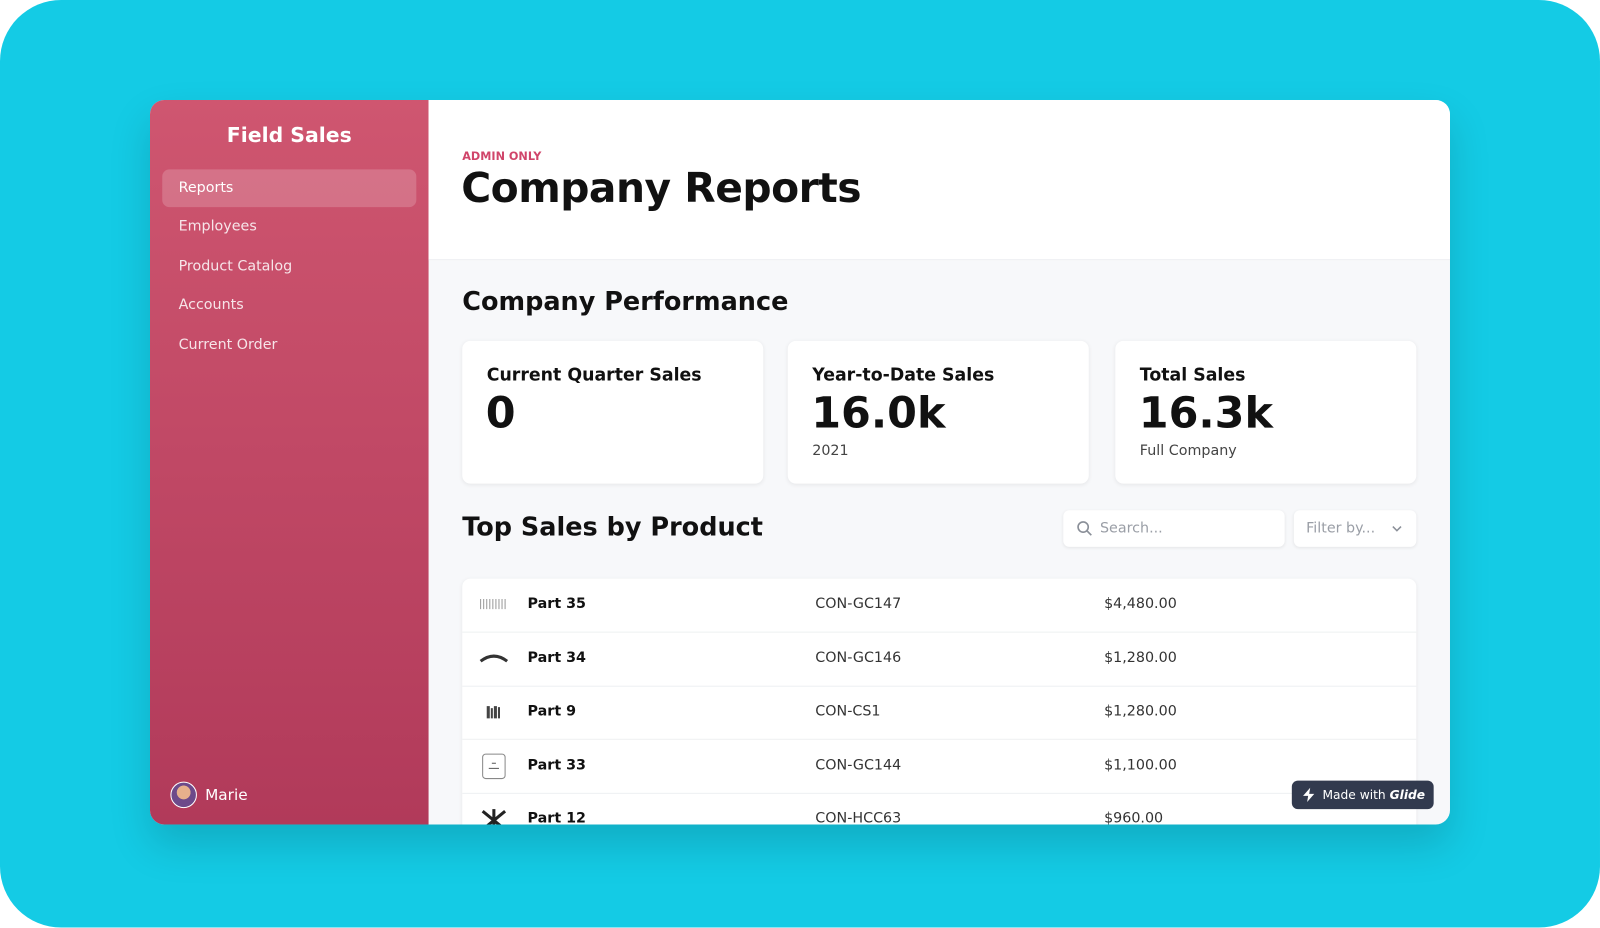  I want to click on section-title: Top Sales by Product, so click(612, 527).